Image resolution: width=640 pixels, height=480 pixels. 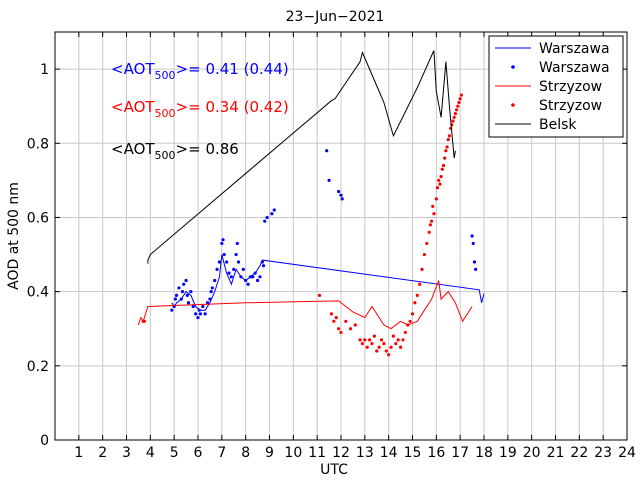 I want to click on y-tick-label: 0.8, so click(x=38, y=144).